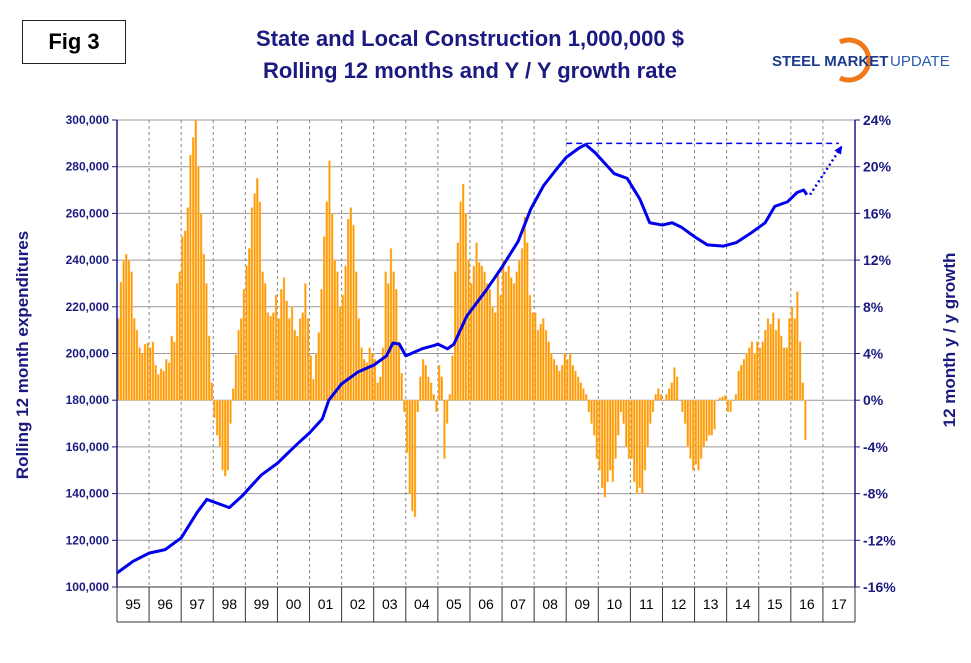  Describe the element at coordinates (646, 604) in the screenshot. I see `x-tick-label: 11` at that location.